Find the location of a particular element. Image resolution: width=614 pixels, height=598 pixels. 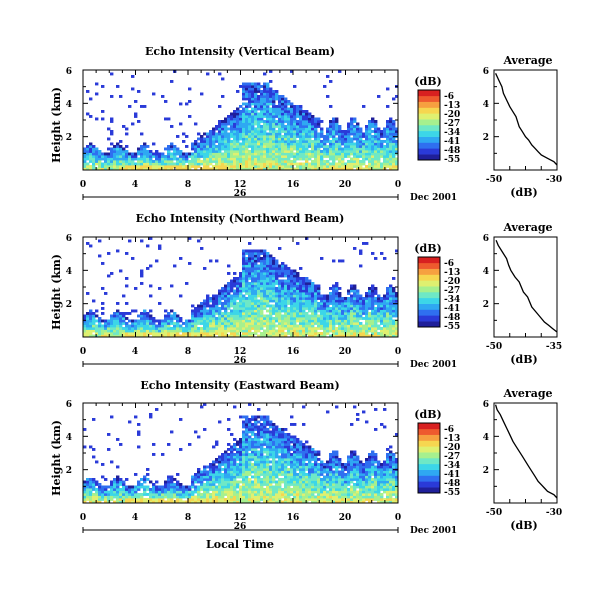

colorbar-swatch is located at coordinates (429, 157).